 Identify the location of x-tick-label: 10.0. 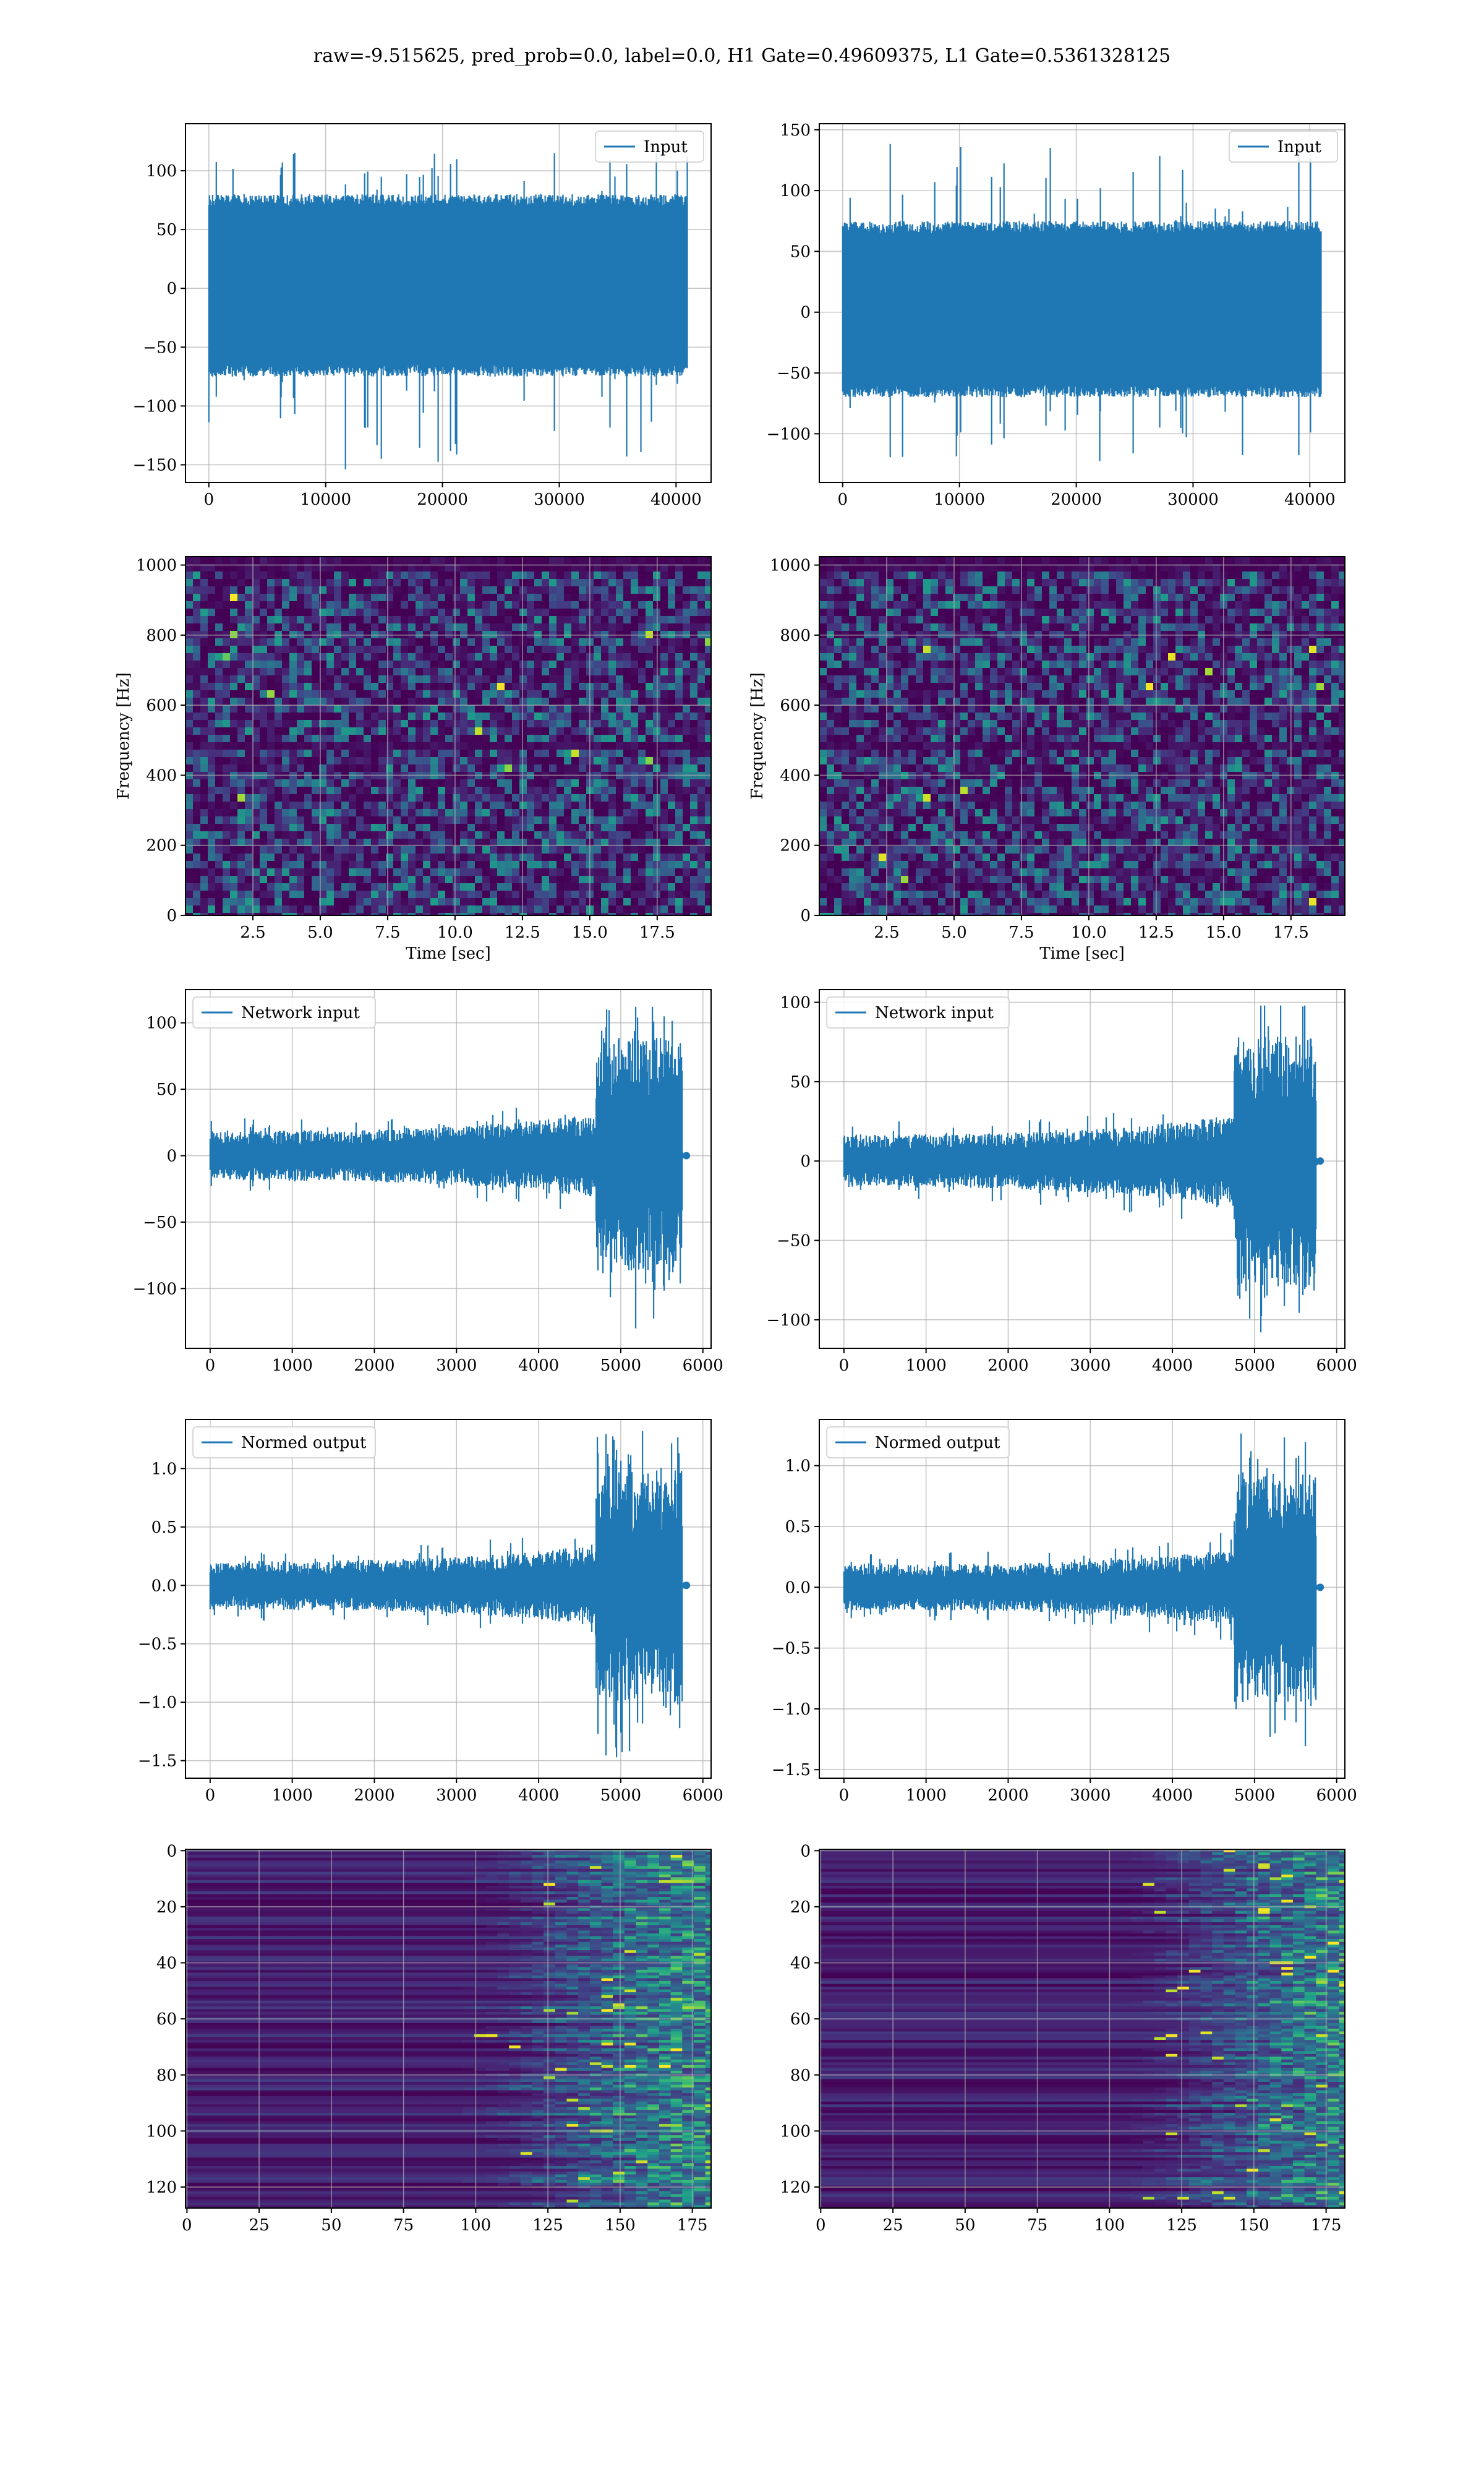
(455, 932).